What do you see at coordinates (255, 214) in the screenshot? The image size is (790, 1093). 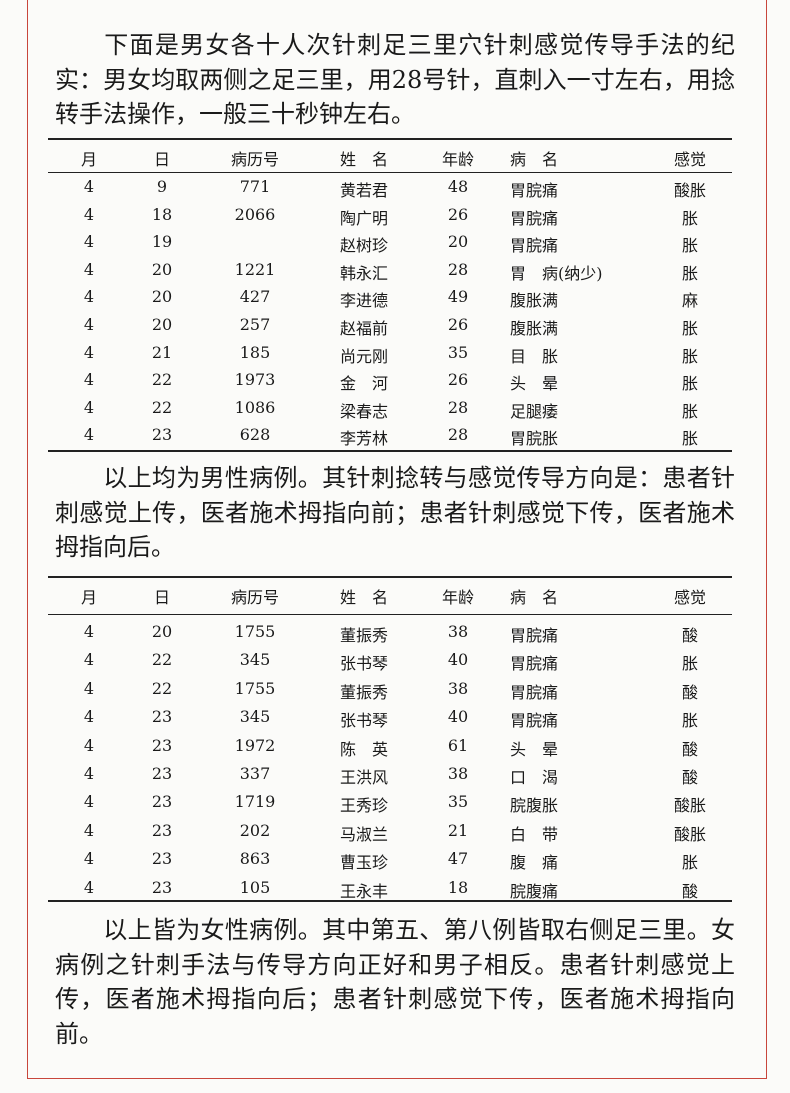 I see `cell-record-no: 2066` at bounding box center [255, 214].